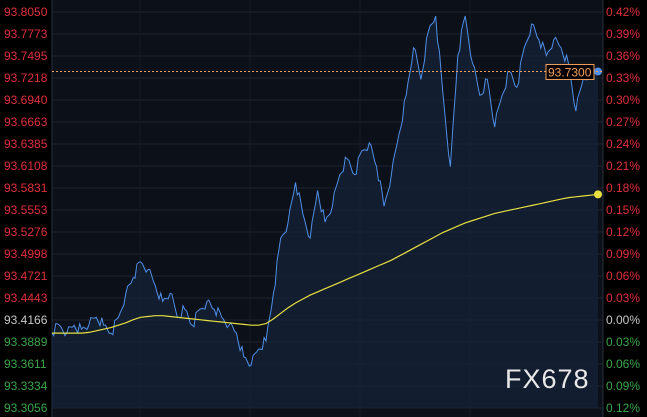 The width and height of the screenshot is (647, 417). I want to click on left-tick-label: 93.7495, so click(26, 56).